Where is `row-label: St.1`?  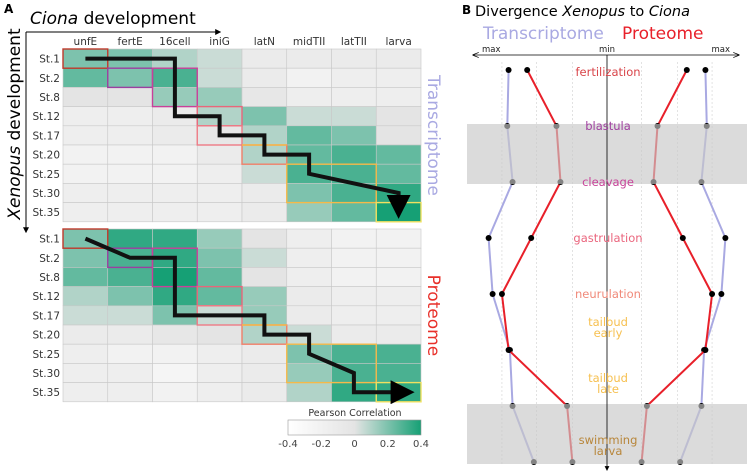 row-label: St.1 is located at coordinates (49, 60).